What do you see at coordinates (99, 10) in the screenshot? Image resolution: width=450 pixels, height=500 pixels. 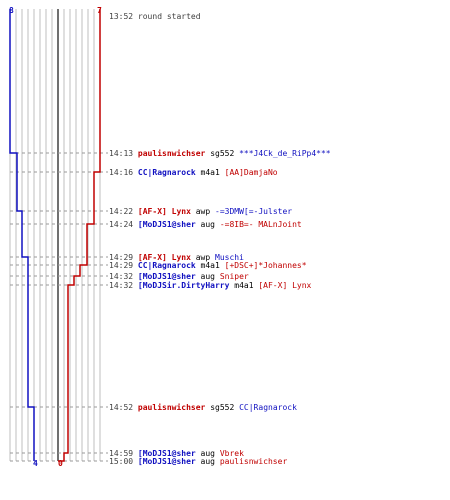 I see `score-red-start: 7` at bounding box center [99, 10].